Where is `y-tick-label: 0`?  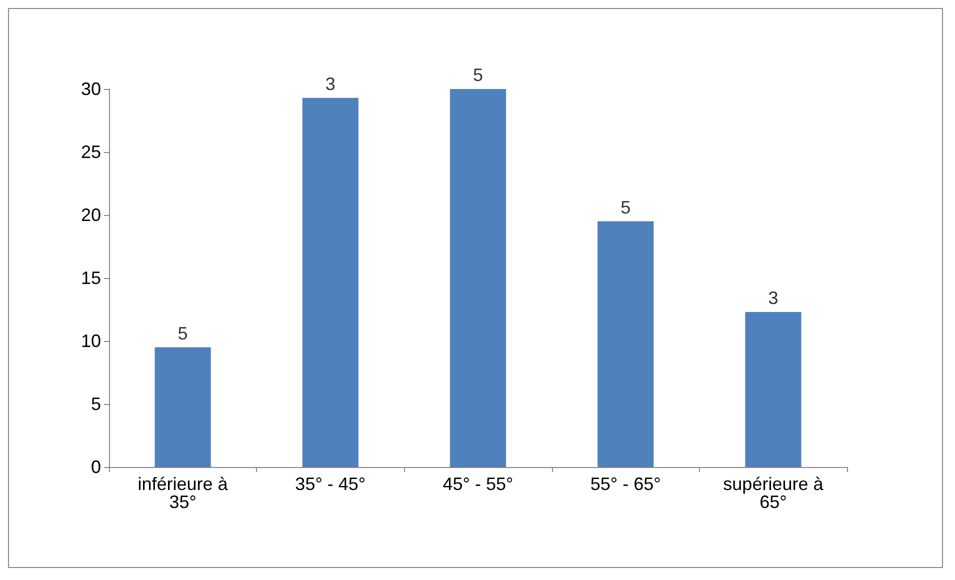 y-tick-label: 0 is located at coordinates (95, 467).